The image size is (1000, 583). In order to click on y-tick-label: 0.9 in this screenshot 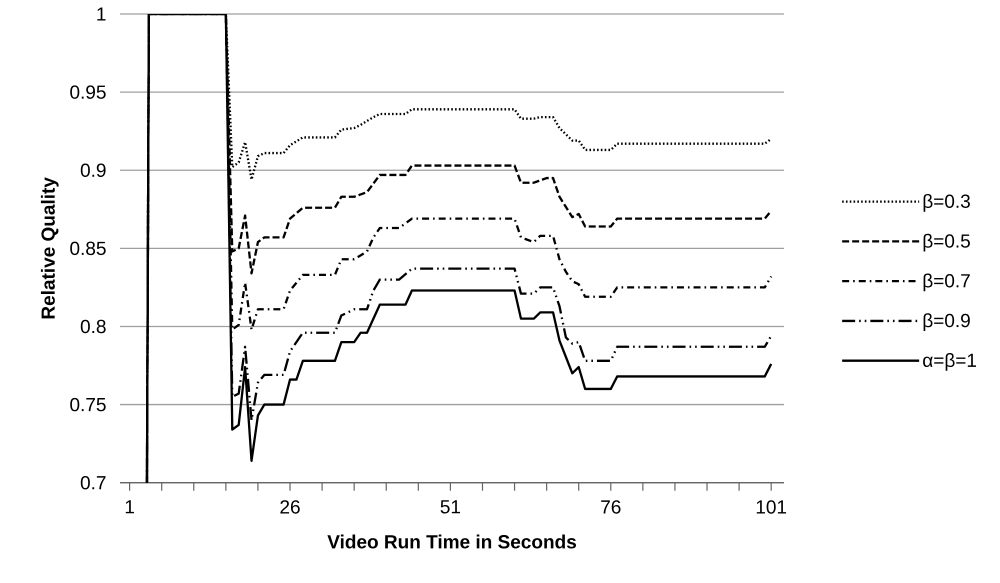, I will do `click(93, 170)`.